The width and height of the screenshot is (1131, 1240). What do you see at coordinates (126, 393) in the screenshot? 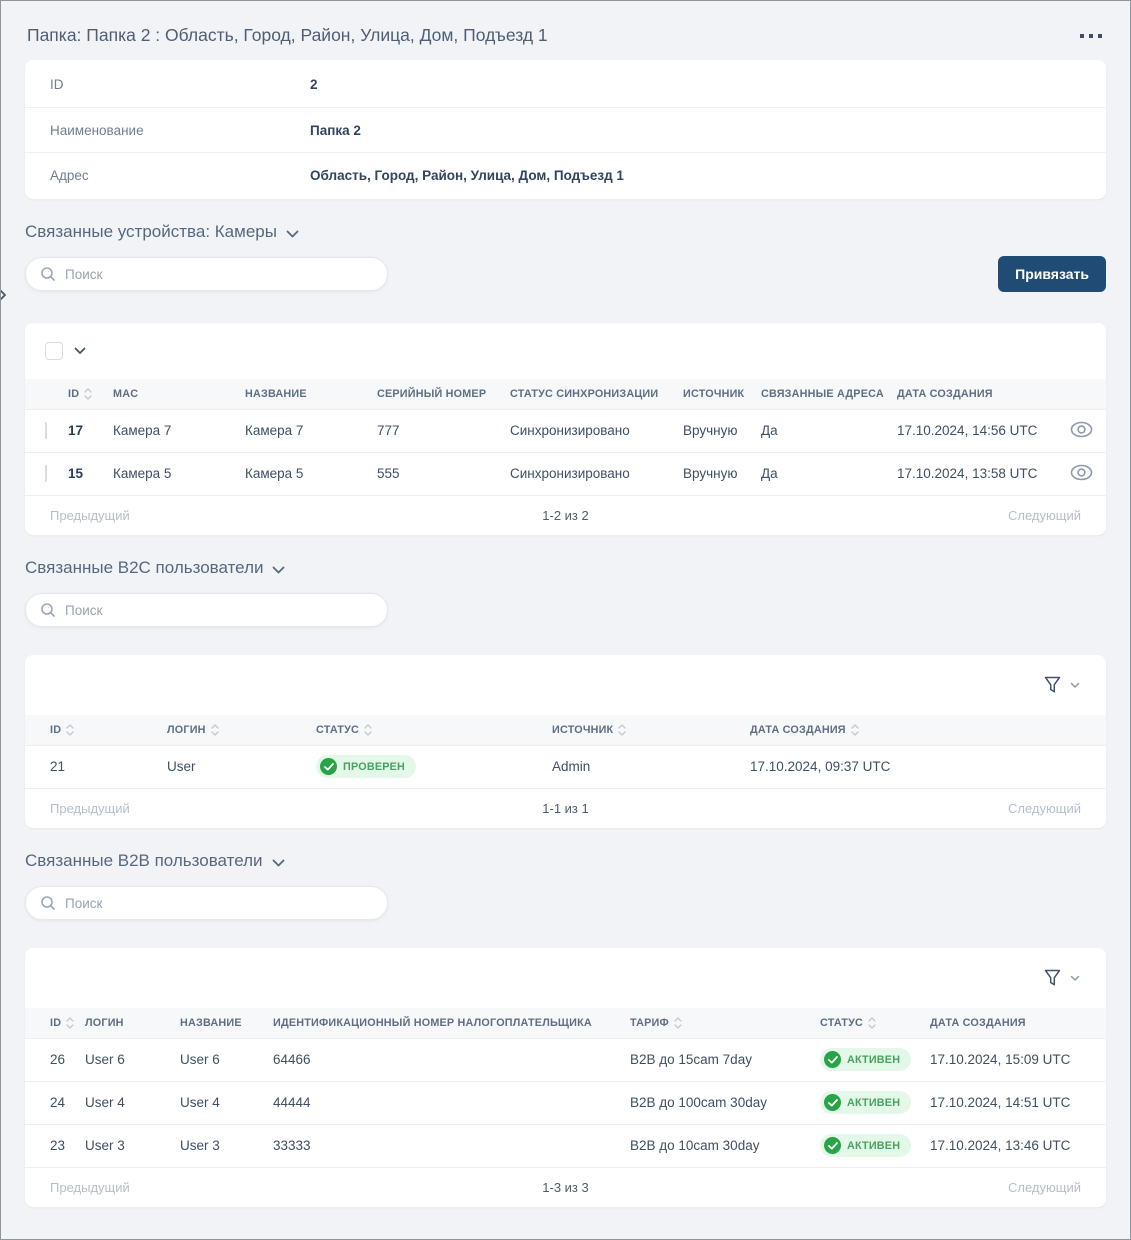
I see `column-header-mac: MAC` at bounding box center [126, 393].